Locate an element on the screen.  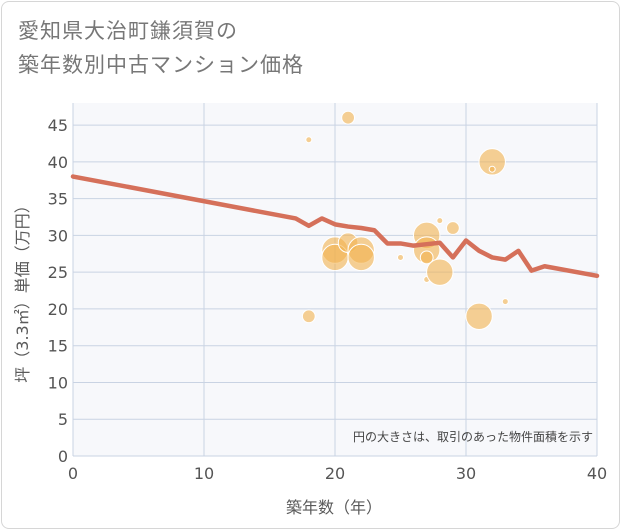
x-tick-30: 30 is located at coordinates (466, 473).